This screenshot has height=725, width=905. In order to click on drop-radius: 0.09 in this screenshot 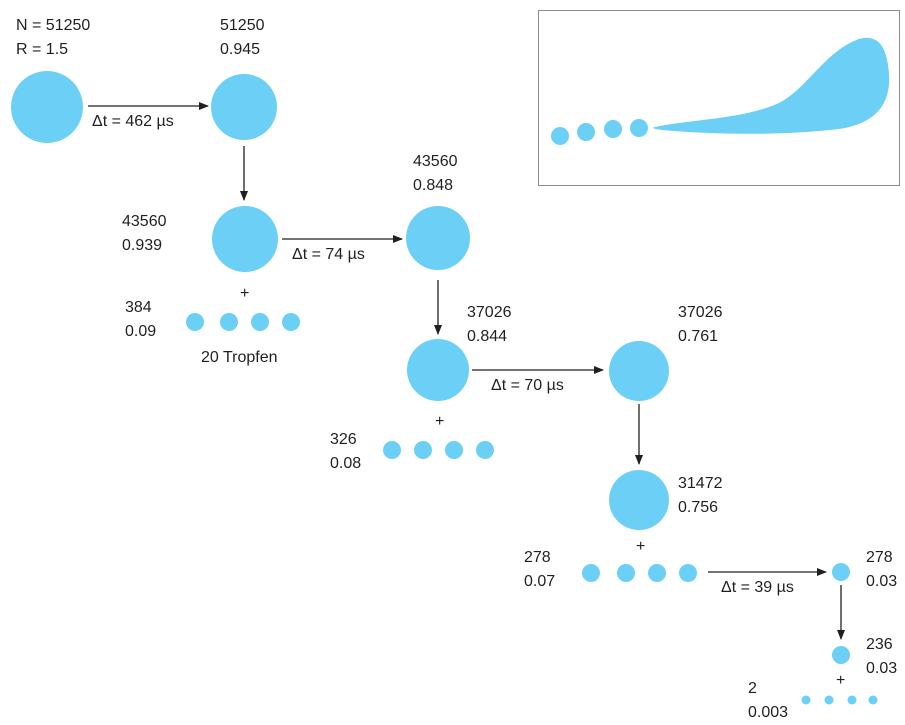, I will do `click(141, 331)`.